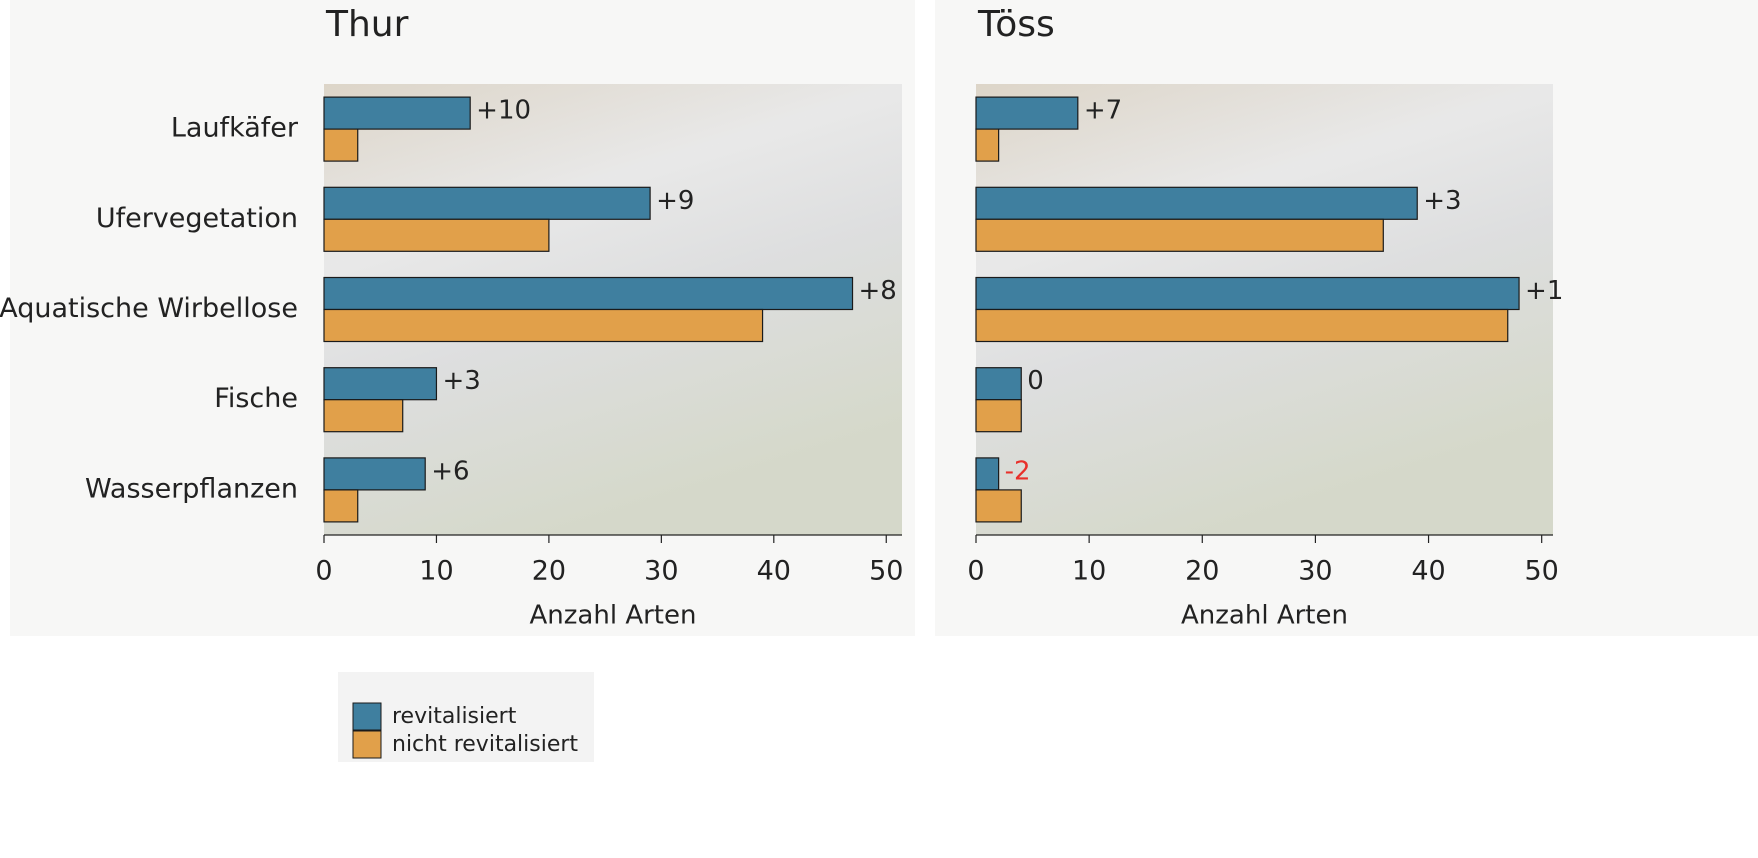 The width and height of the screenshot is (1758, 858). I want to click on difference-label: +8, so click(878, 291).